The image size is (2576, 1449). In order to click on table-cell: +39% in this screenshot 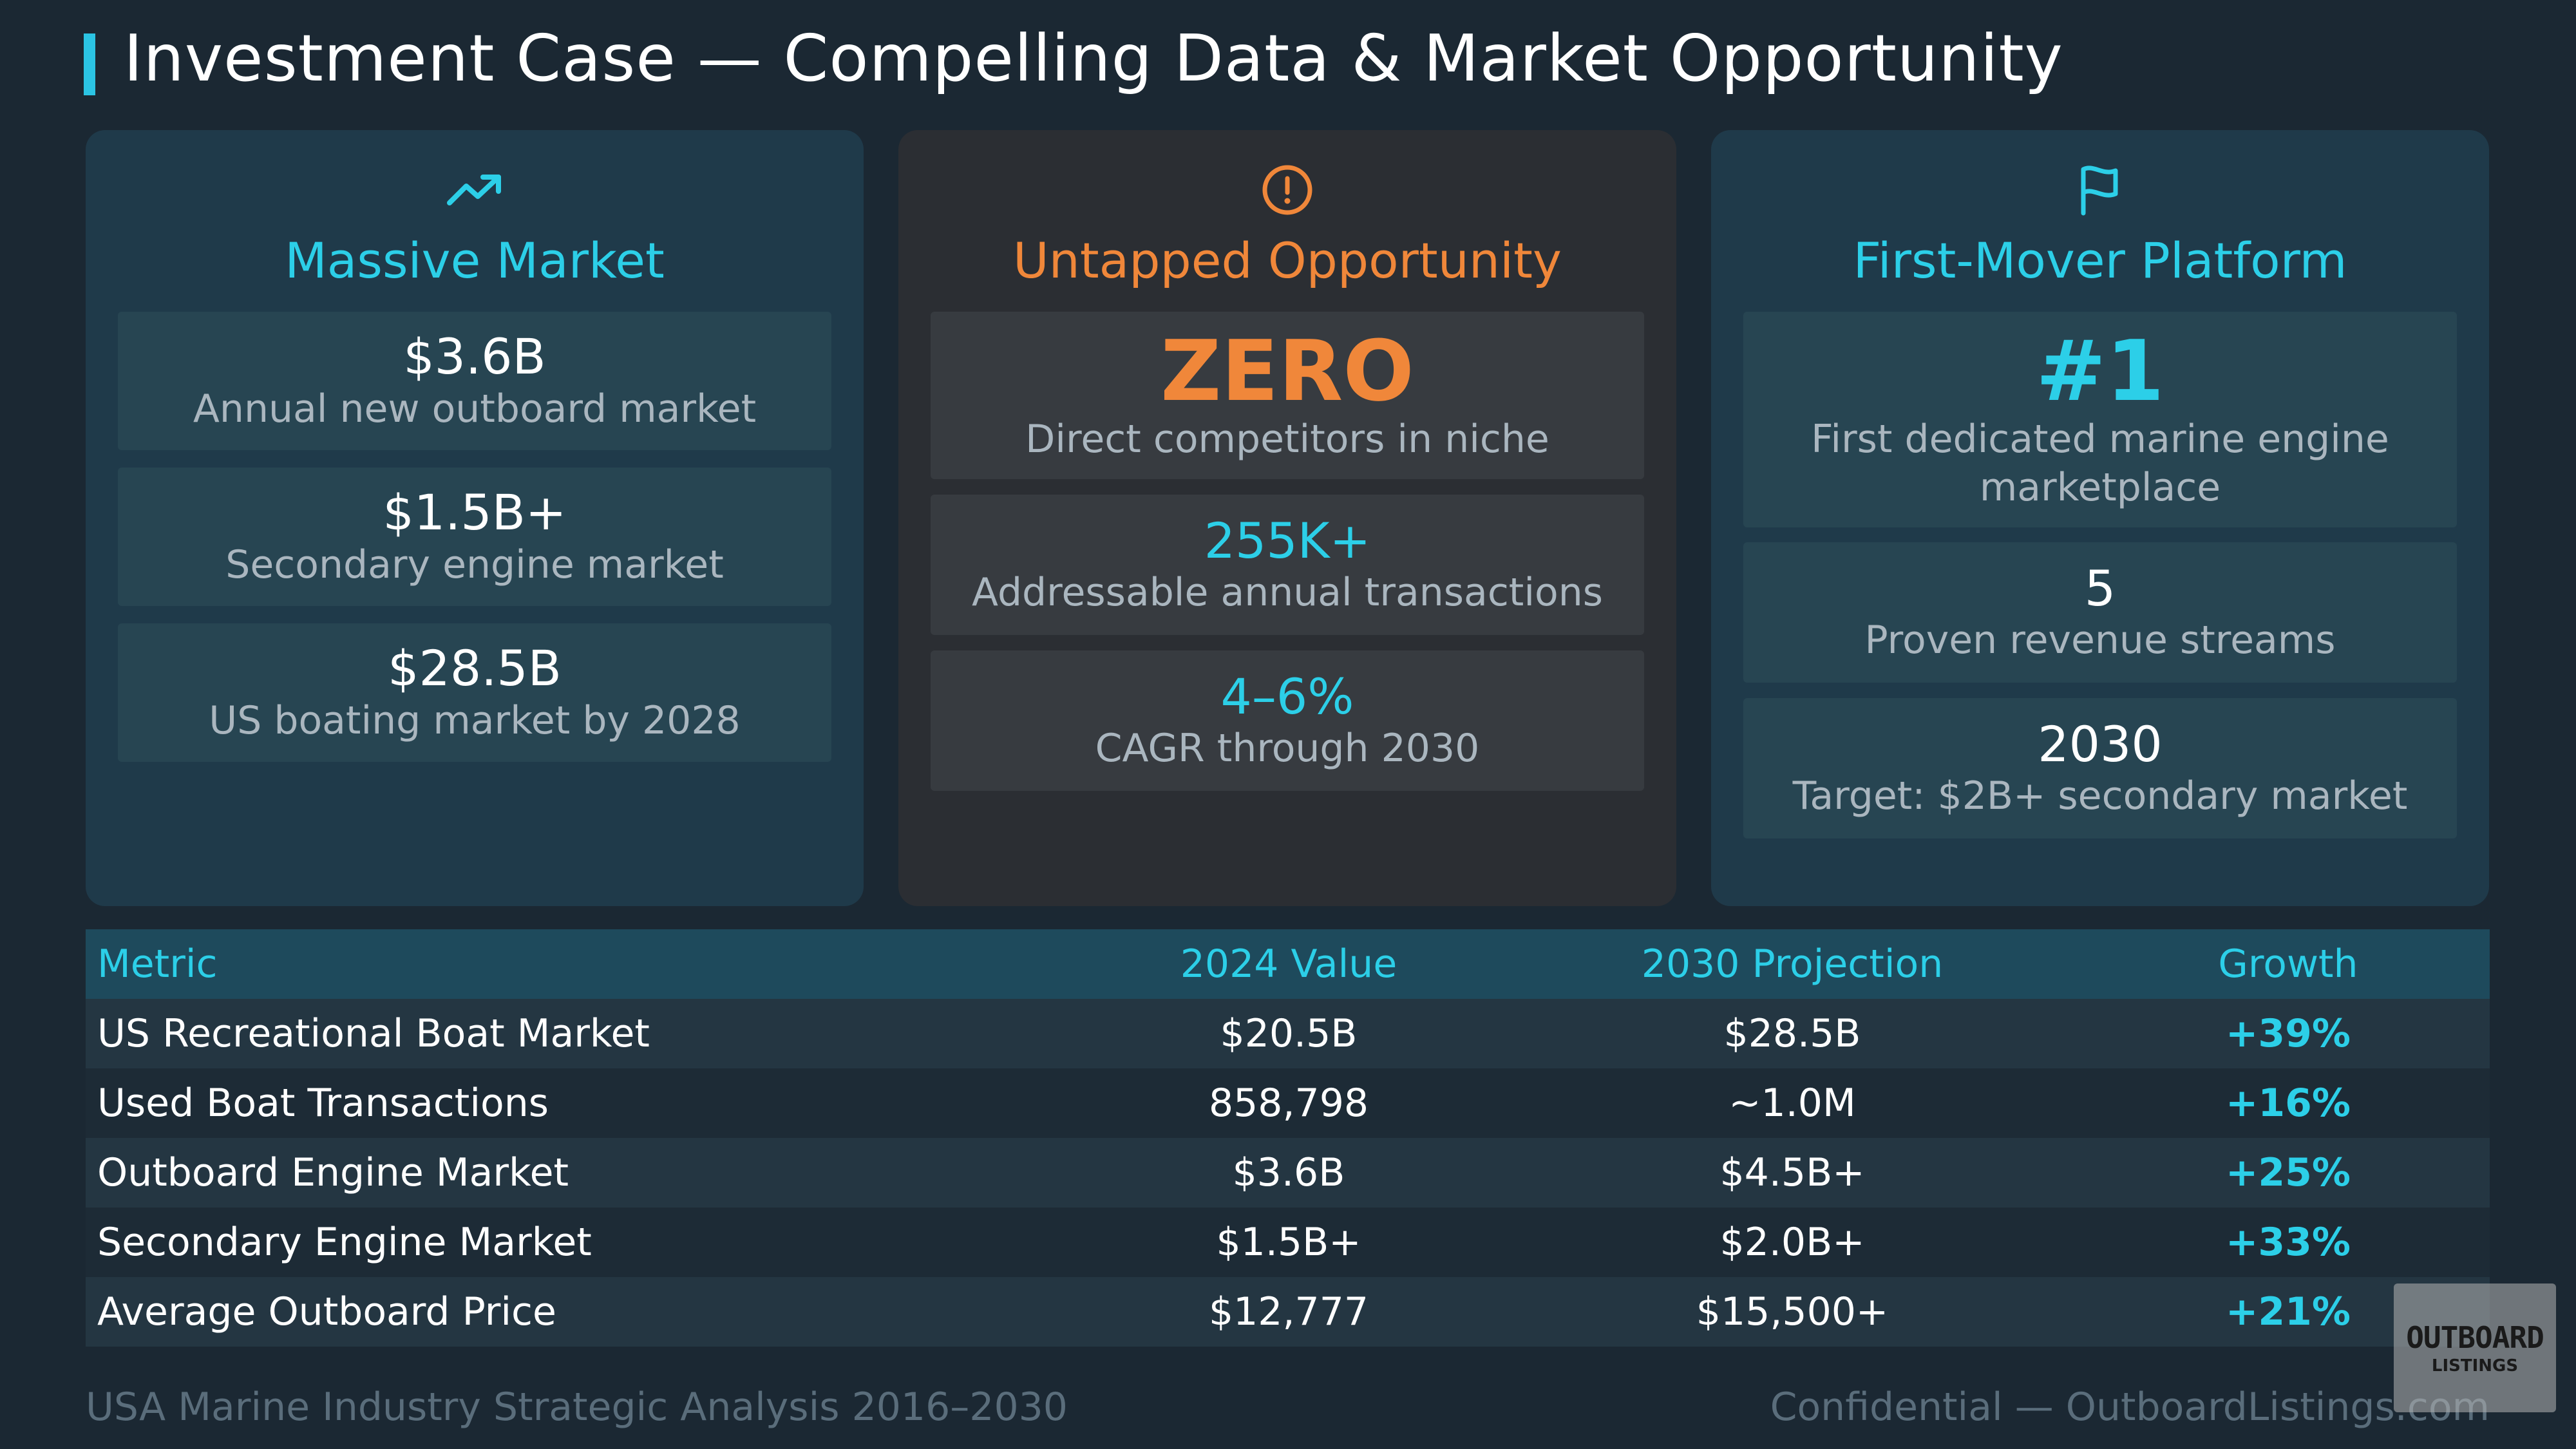, I will do `click(2289, 1033)`.